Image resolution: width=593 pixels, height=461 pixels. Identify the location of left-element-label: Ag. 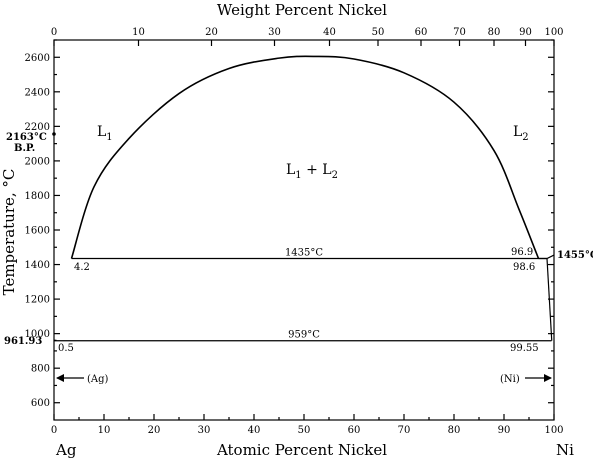
(66, 450).